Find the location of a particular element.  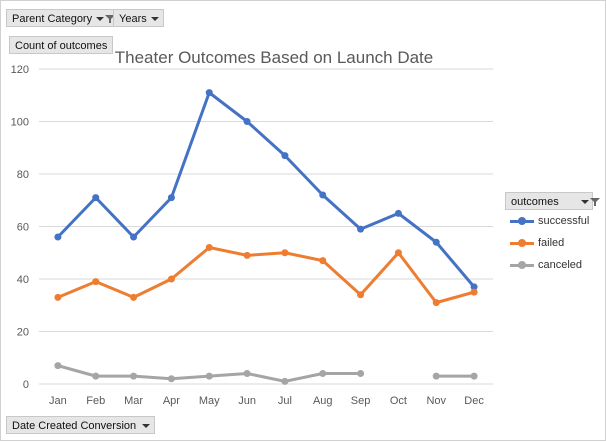

x-tick-label: Aug is located at coordinates (323, 401).